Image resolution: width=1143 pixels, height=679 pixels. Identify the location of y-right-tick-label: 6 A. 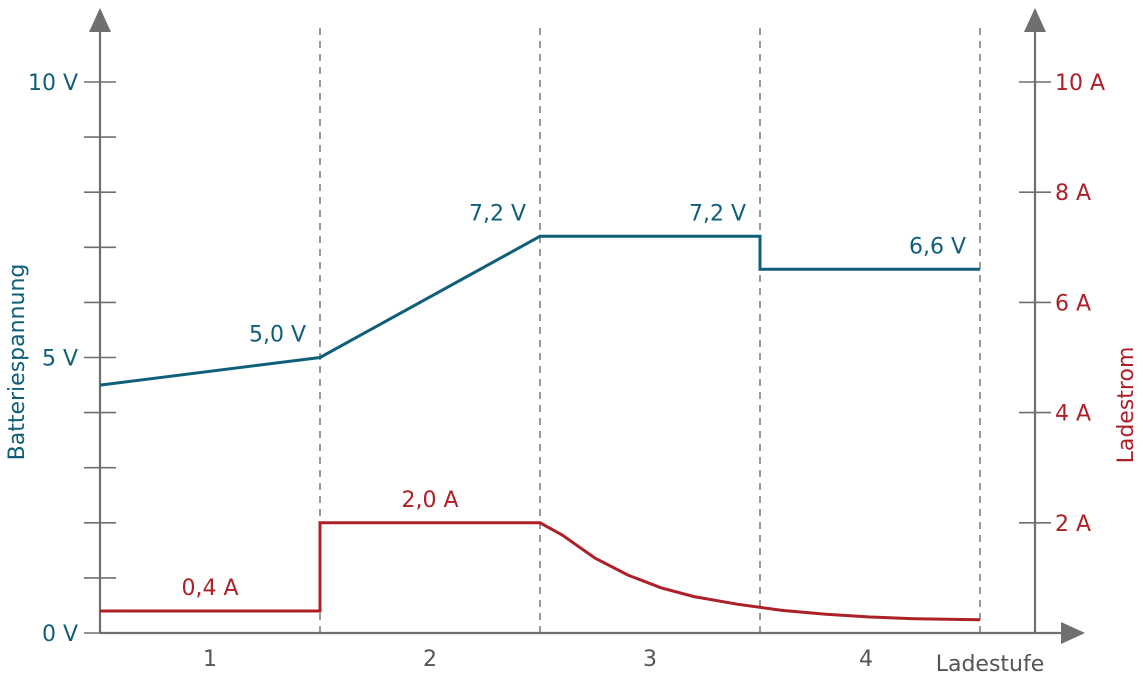
(1073, 303).